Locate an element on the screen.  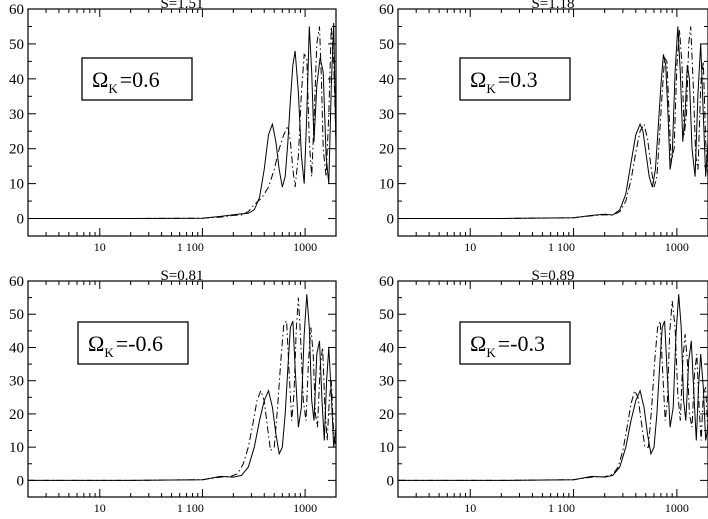
annotation-label: ΩK=-0.3 is located at coordinates (507, 345).